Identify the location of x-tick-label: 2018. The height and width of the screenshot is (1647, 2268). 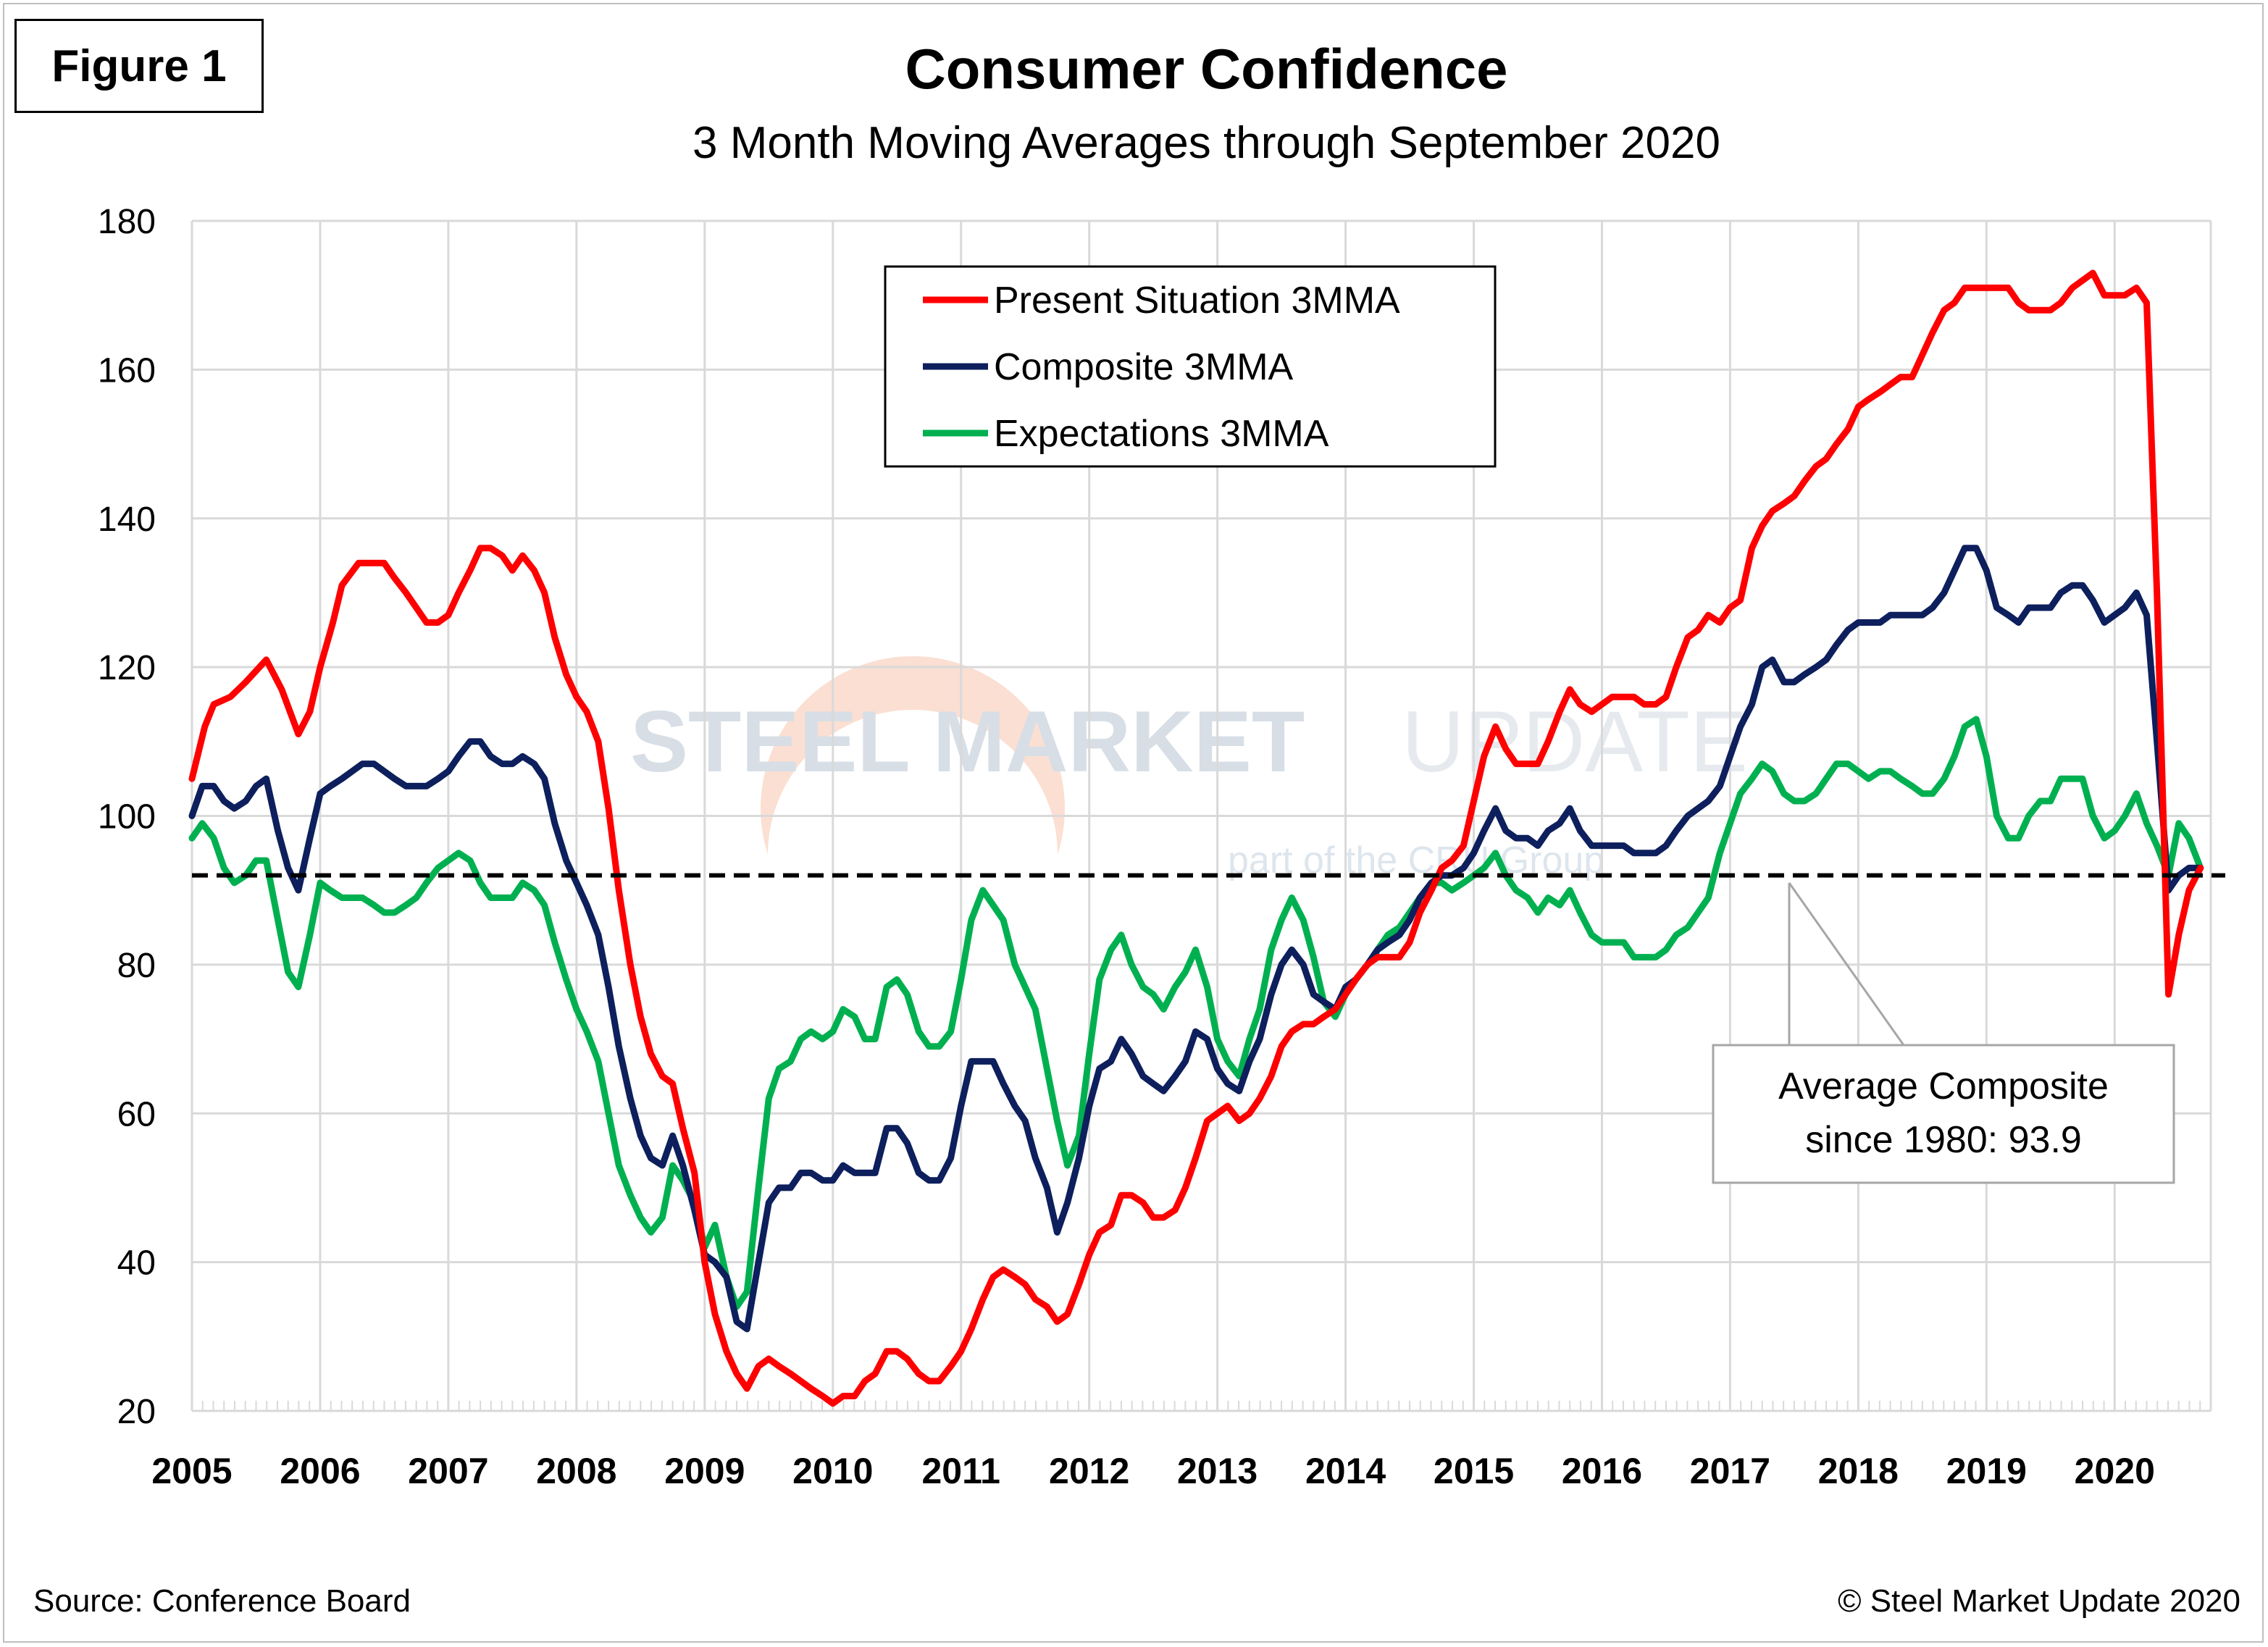
(1859, 1471).